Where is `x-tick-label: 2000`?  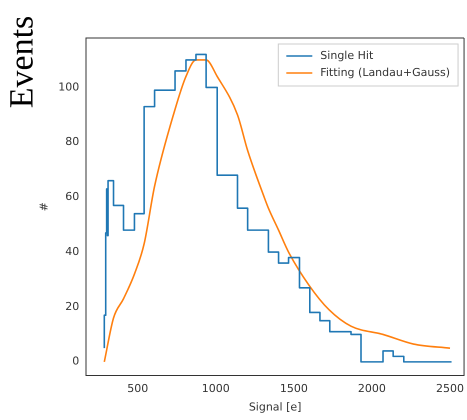 x-tick-label: 2000 is located at coordinates (372, 389).